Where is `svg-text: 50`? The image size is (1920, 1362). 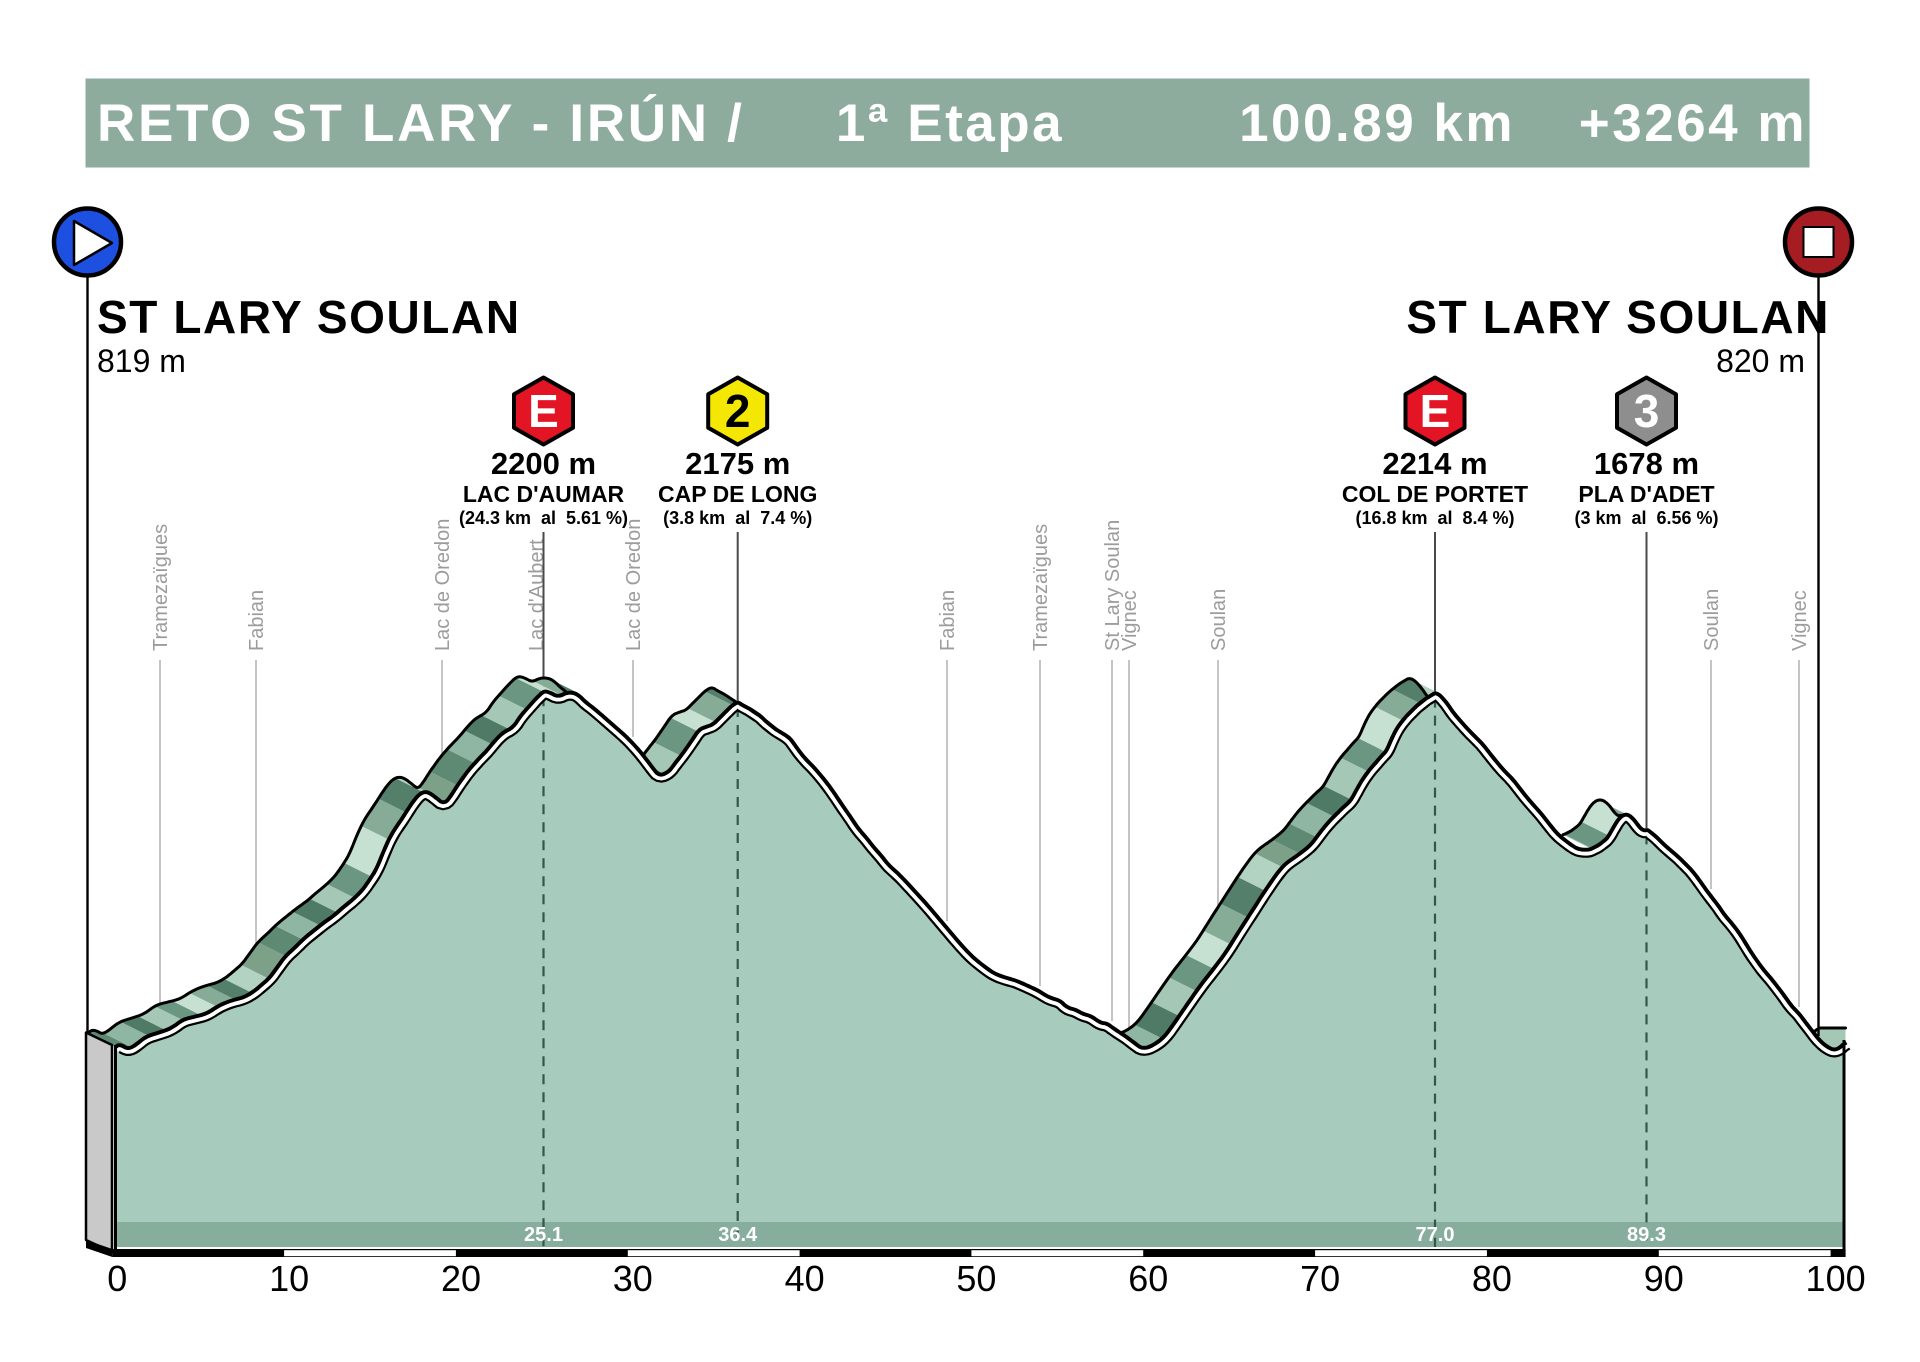 svg-text: 50 is located at coordinates (976, 1278).